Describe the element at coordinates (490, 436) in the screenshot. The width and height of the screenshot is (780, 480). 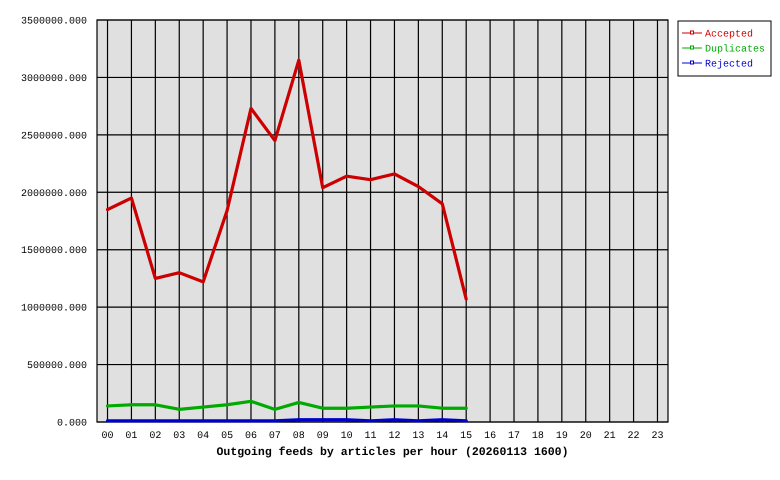
I see `x-tick-label: 16` at that location.